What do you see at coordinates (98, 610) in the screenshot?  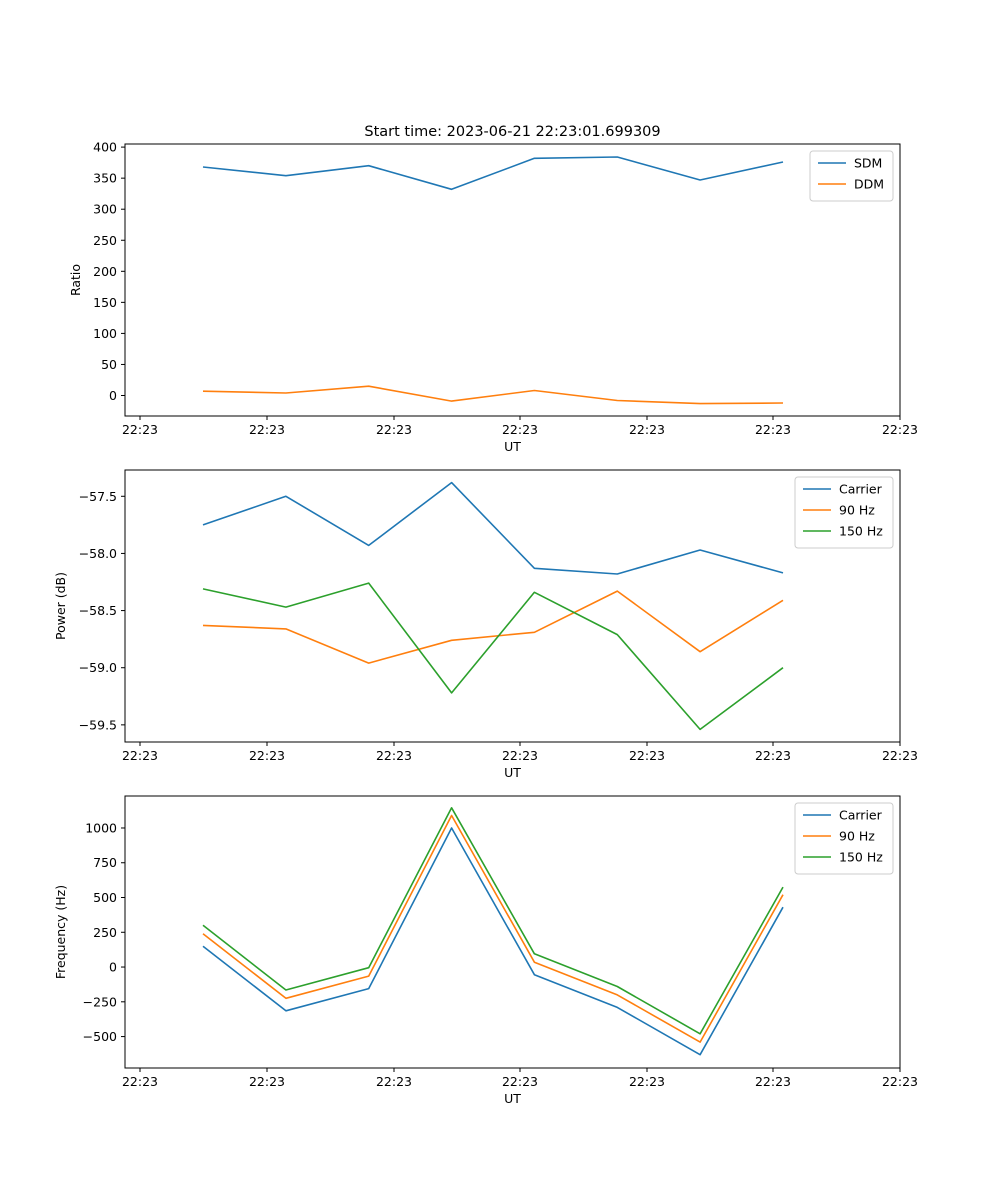 I see `y-tick-label: −58.5` at bounding box center [98, 610].